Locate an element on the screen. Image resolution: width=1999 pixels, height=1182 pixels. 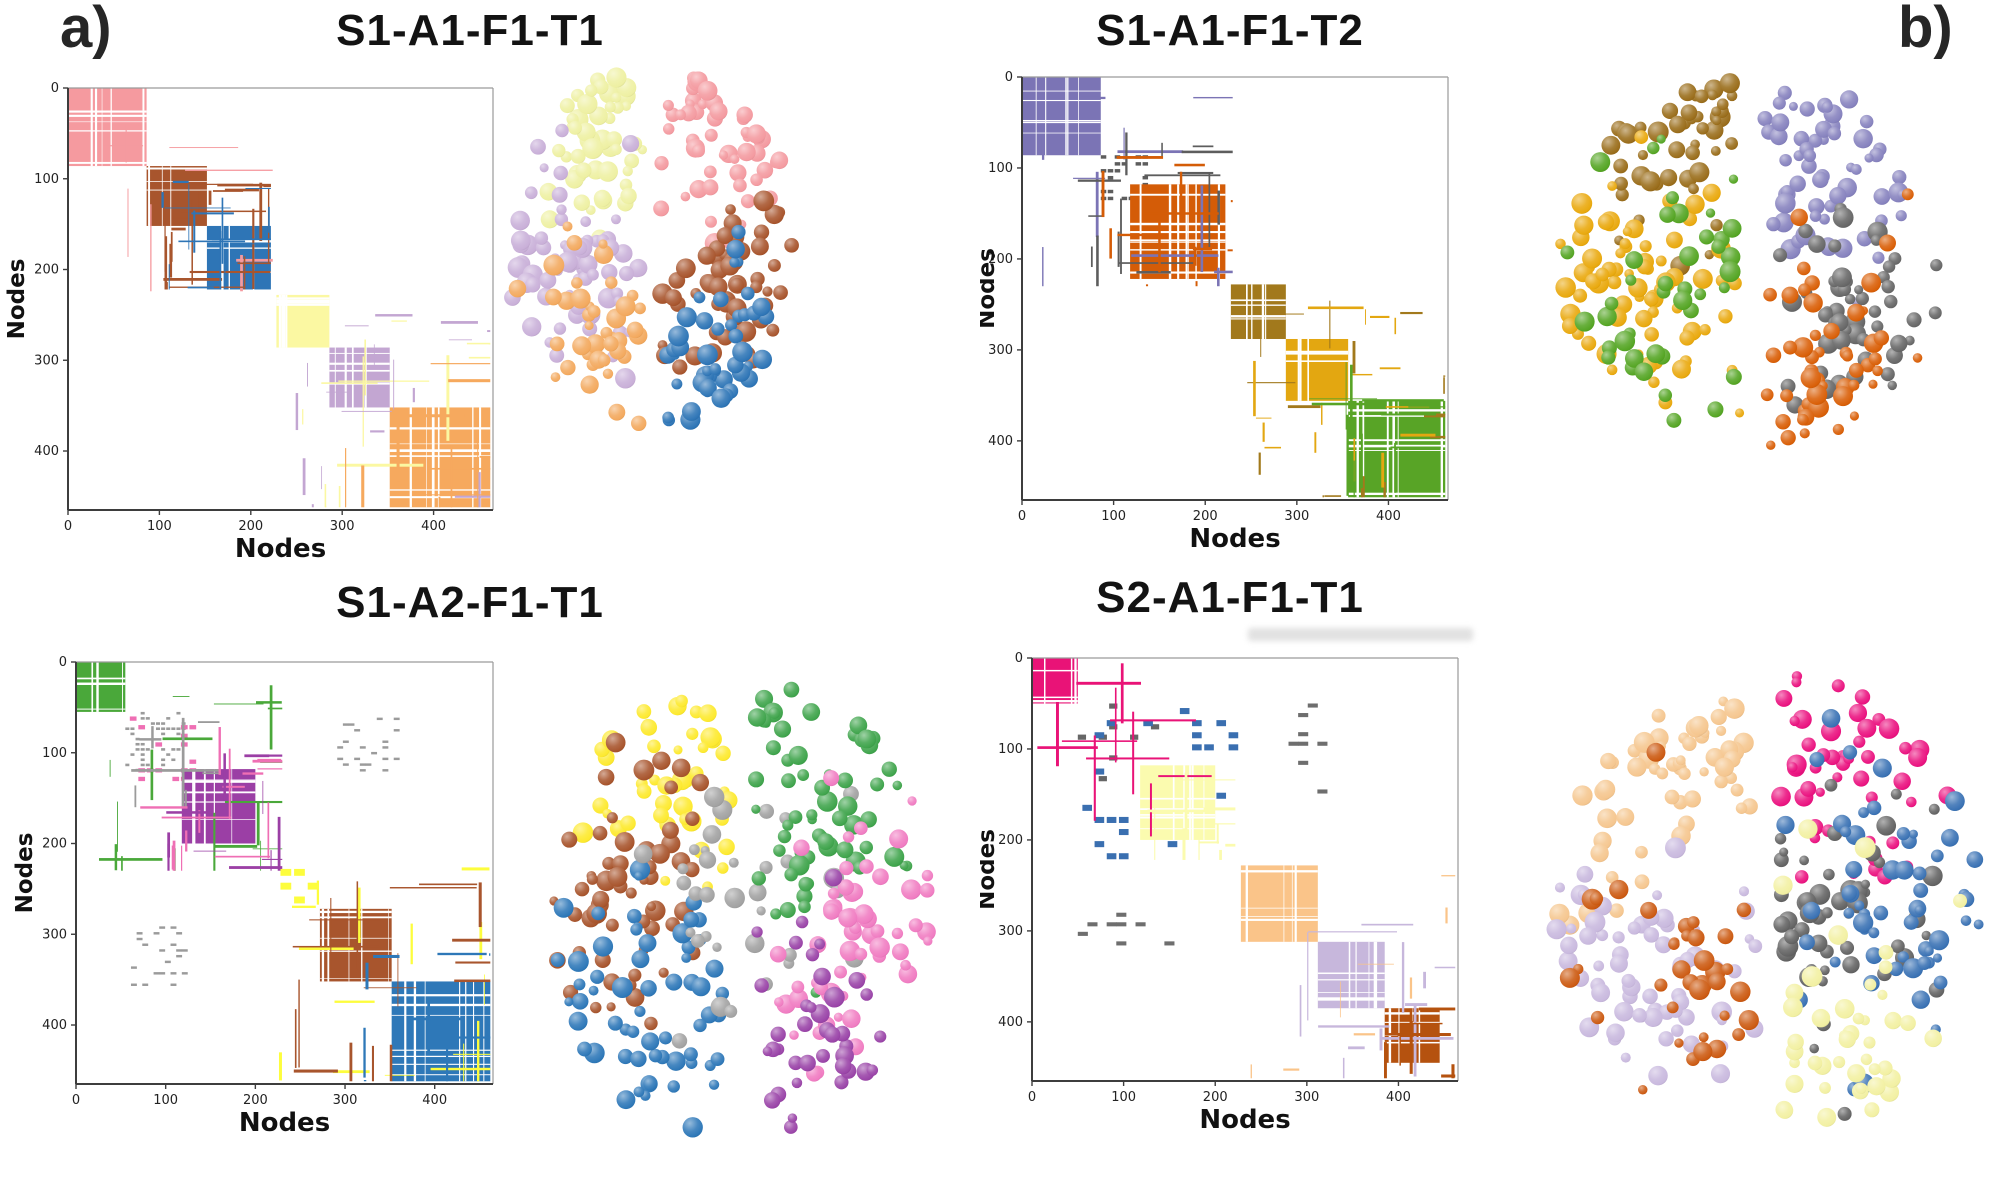
figure-label-b: b) is located at coordinates (1925, 30).